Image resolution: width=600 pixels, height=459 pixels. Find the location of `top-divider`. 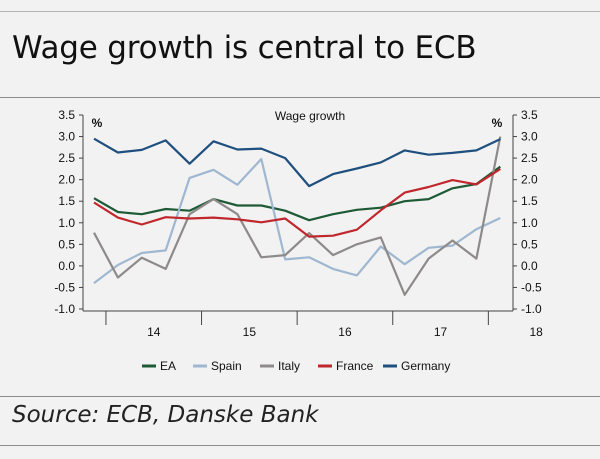

top-divider is located at coordinates (300, 11).